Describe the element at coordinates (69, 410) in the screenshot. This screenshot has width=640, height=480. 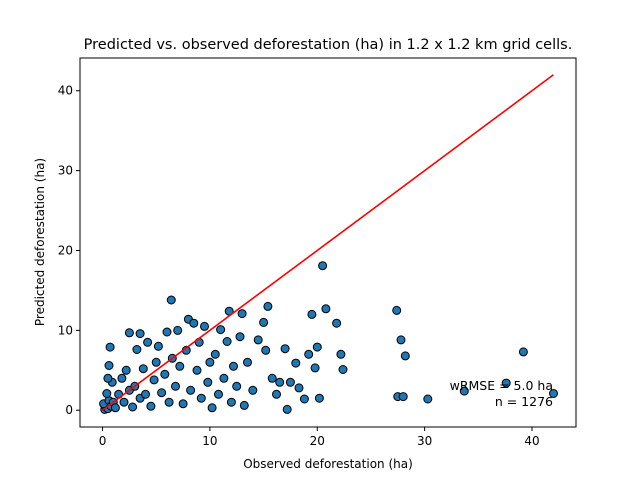
I see `y-tick-label: 0` at that location.